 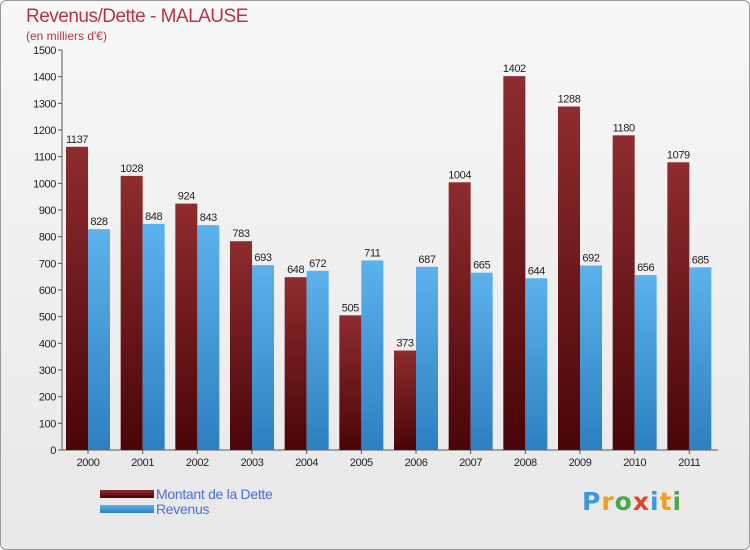 What do you see at coordinates (536, 271) in the screenshot?
I see `revenus-value-label: 644` at bounding box center [536, 271].